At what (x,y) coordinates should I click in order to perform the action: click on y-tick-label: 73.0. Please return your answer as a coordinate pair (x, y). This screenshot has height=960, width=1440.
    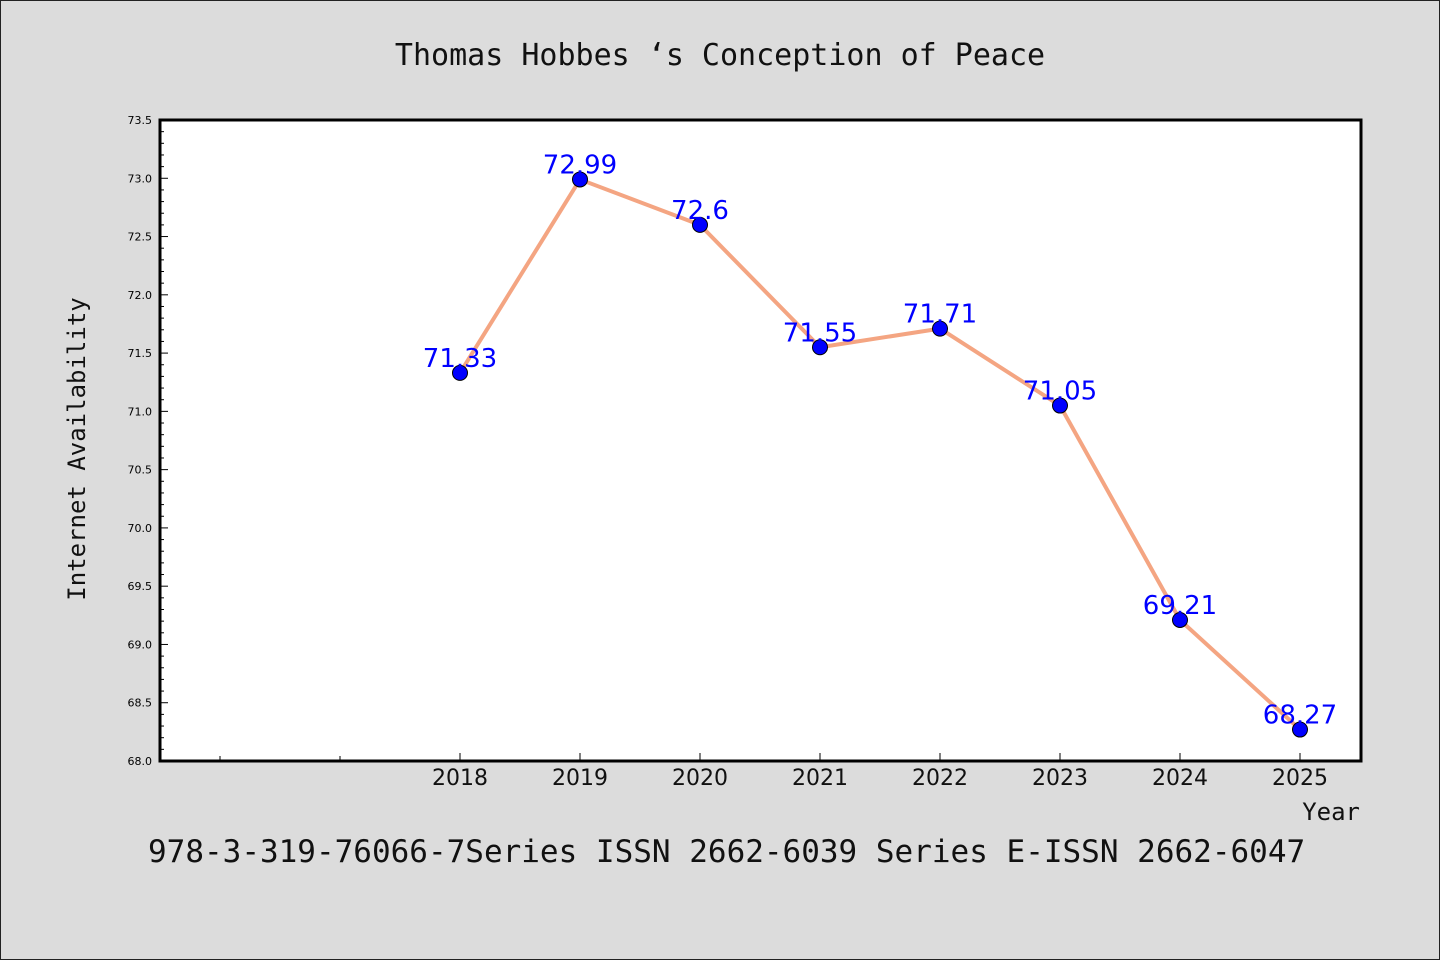
    Looking at the image, I should click on (140, 178).